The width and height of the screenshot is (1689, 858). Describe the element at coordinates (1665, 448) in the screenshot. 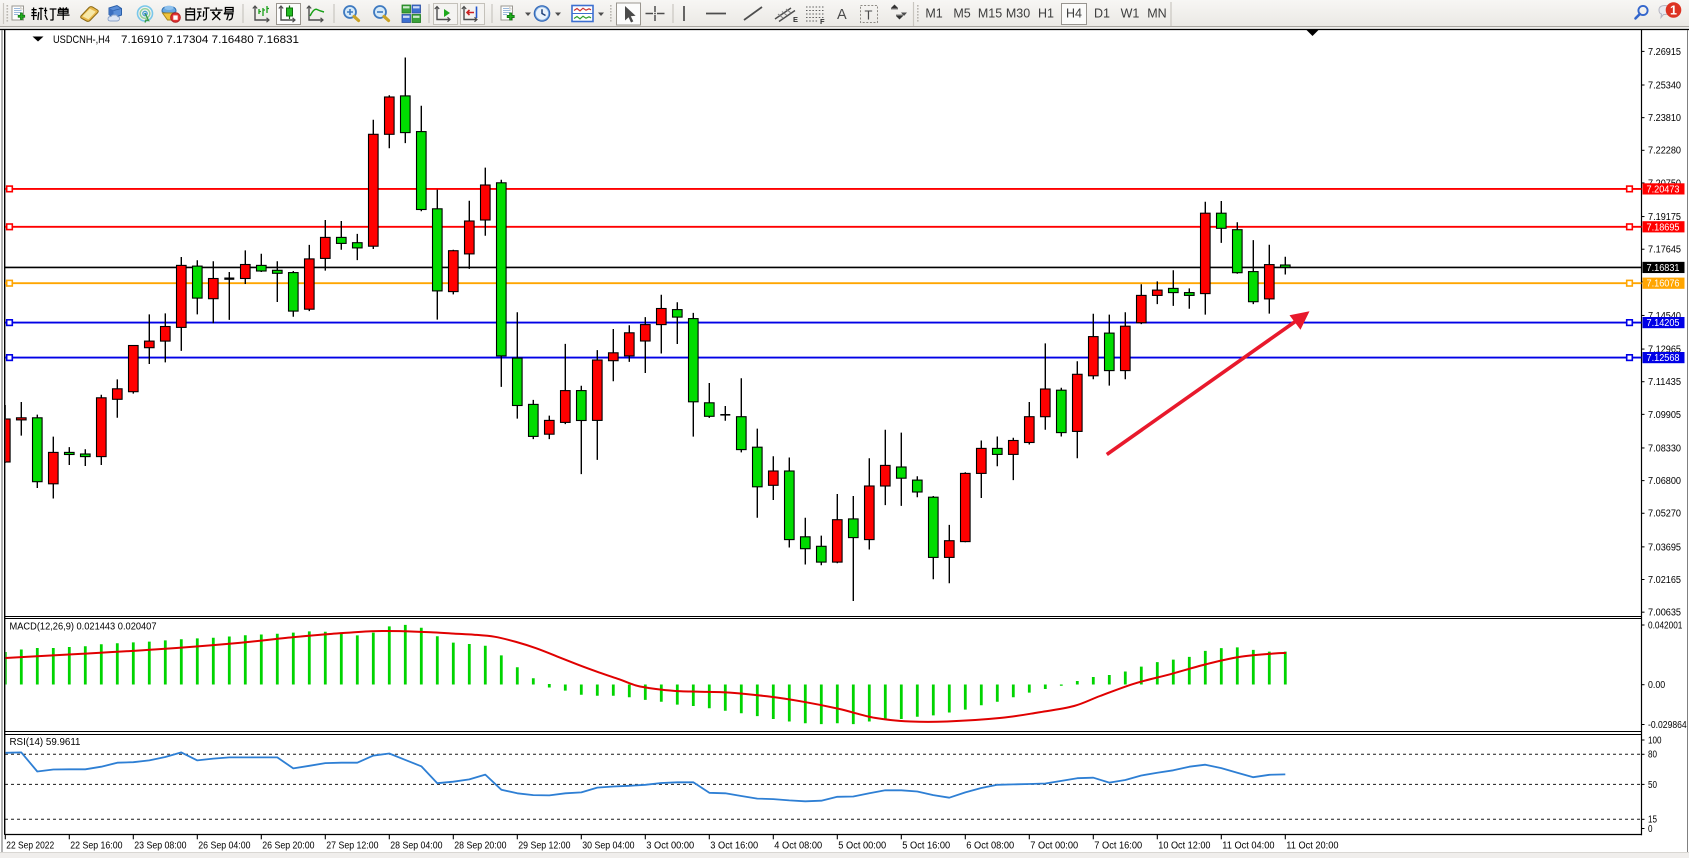

I see `svg-text: 7.08330` at that location.